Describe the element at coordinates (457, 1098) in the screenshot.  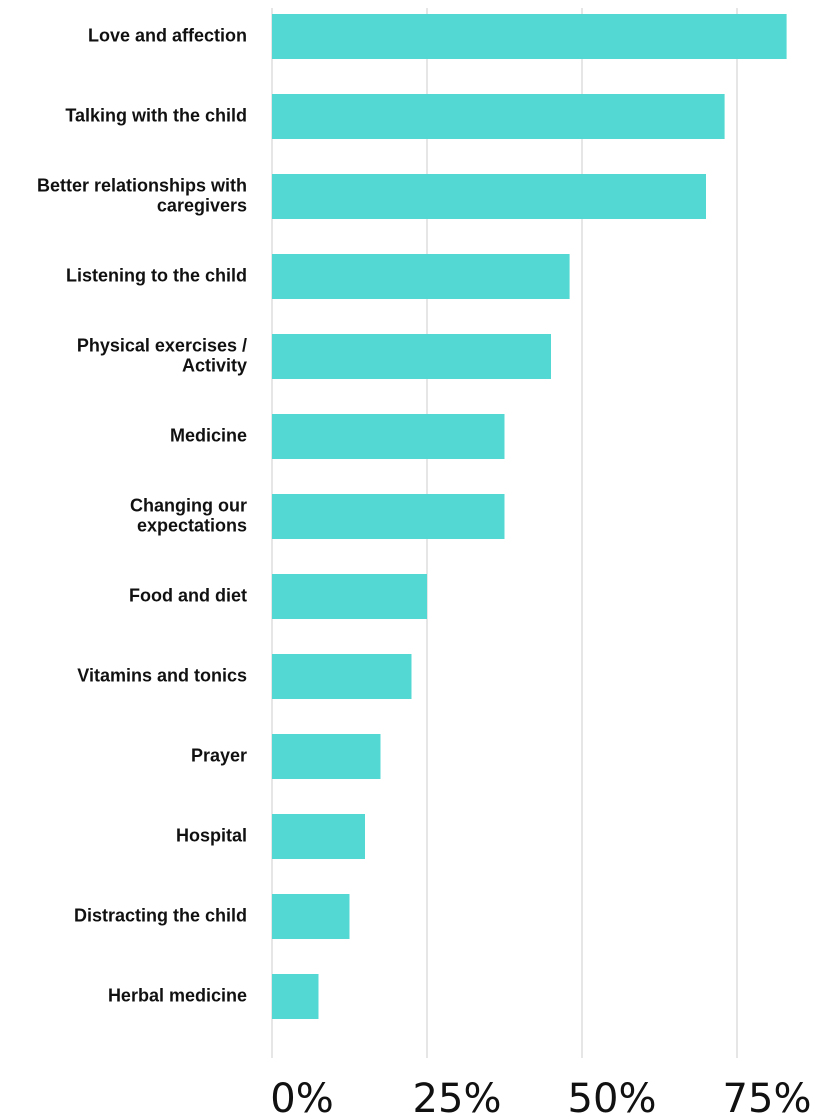
I see `x-tick-label-25: 25%` at that location.